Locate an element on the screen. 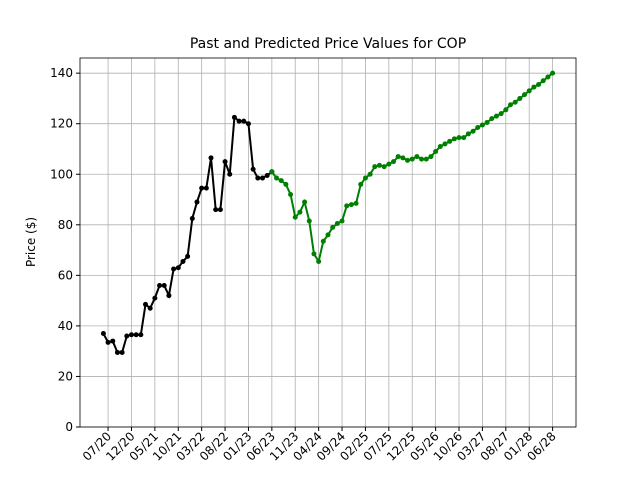  y-tick-label: 140 is located at coordinates (61, 73).